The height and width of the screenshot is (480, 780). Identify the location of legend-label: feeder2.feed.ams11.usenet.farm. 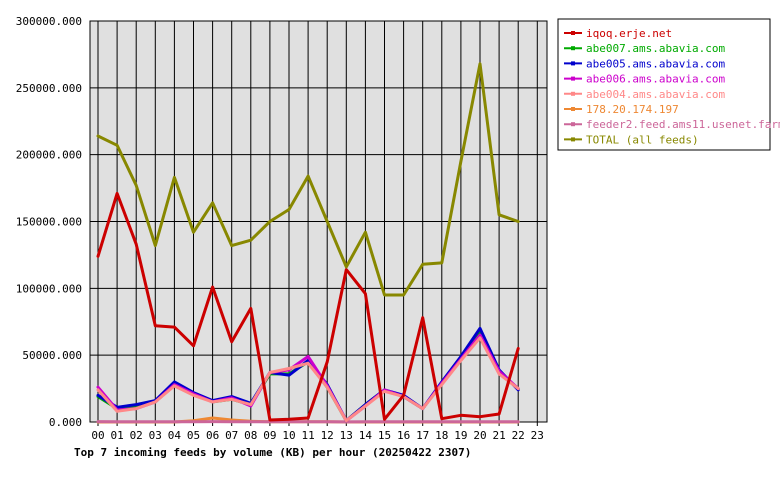
(683, 124).